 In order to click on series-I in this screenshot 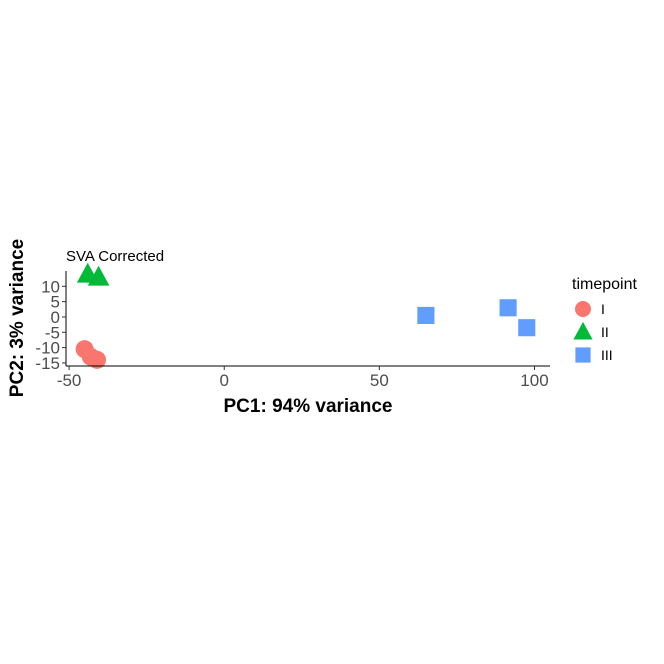, I will do `click(91, 354)`.